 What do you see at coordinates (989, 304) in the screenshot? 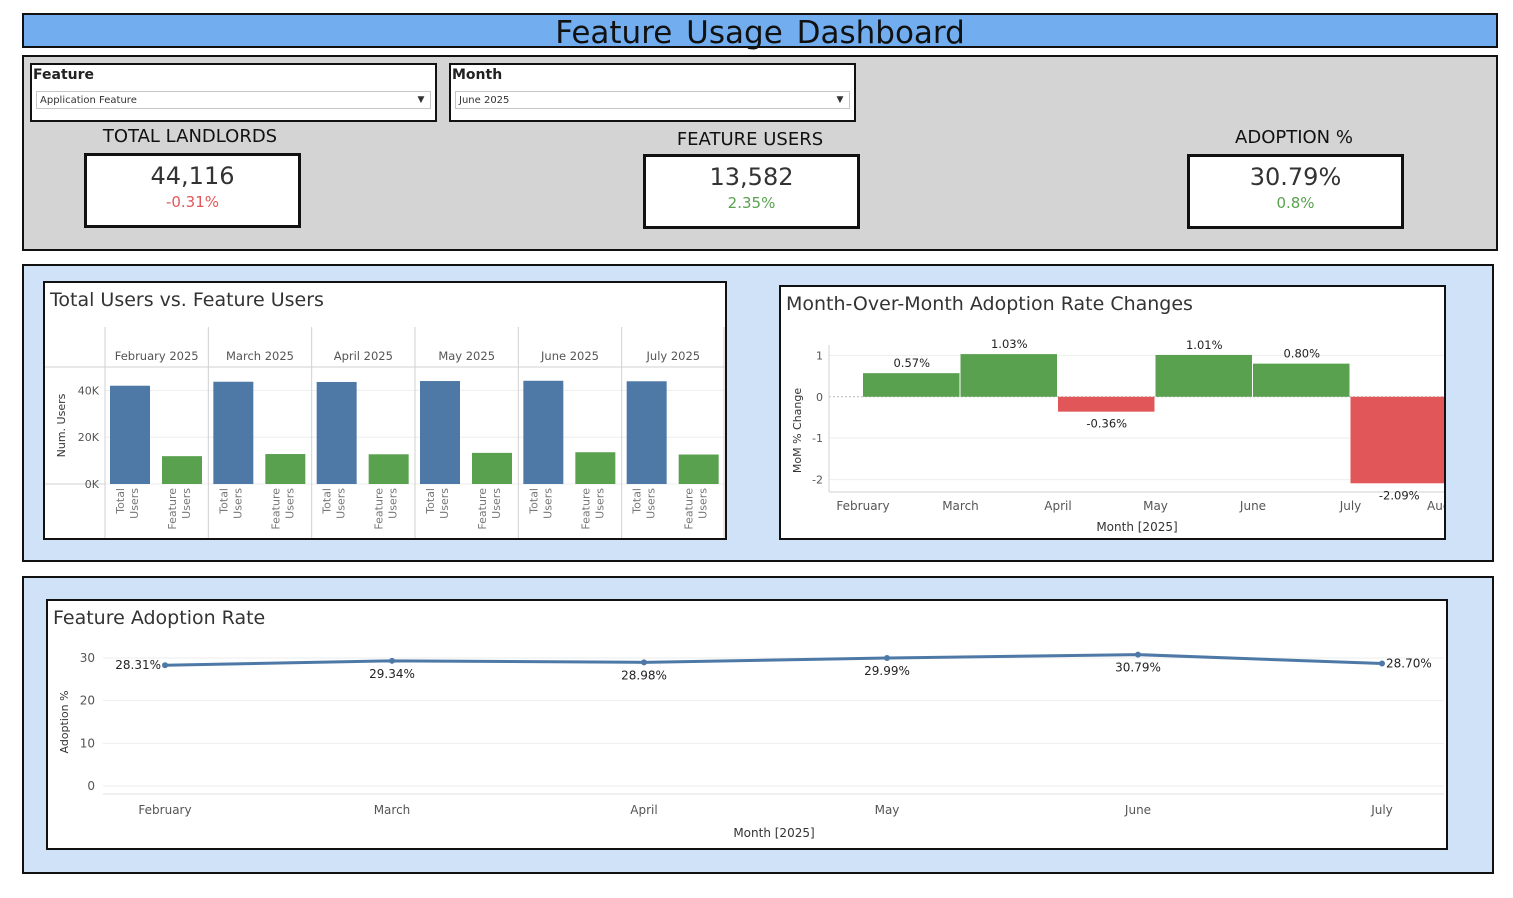
I see `chart-title: Month-Over-Month Adoption Rate Changes` at bounding box center [989, 304].